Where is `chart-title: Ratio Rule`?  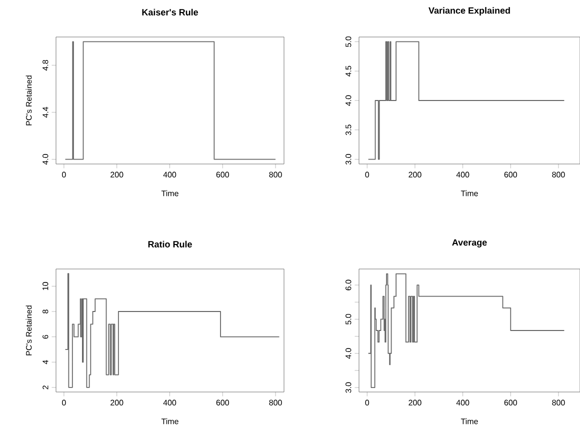 chart-title: Ratio Rule is located at coordinates (170, 244).